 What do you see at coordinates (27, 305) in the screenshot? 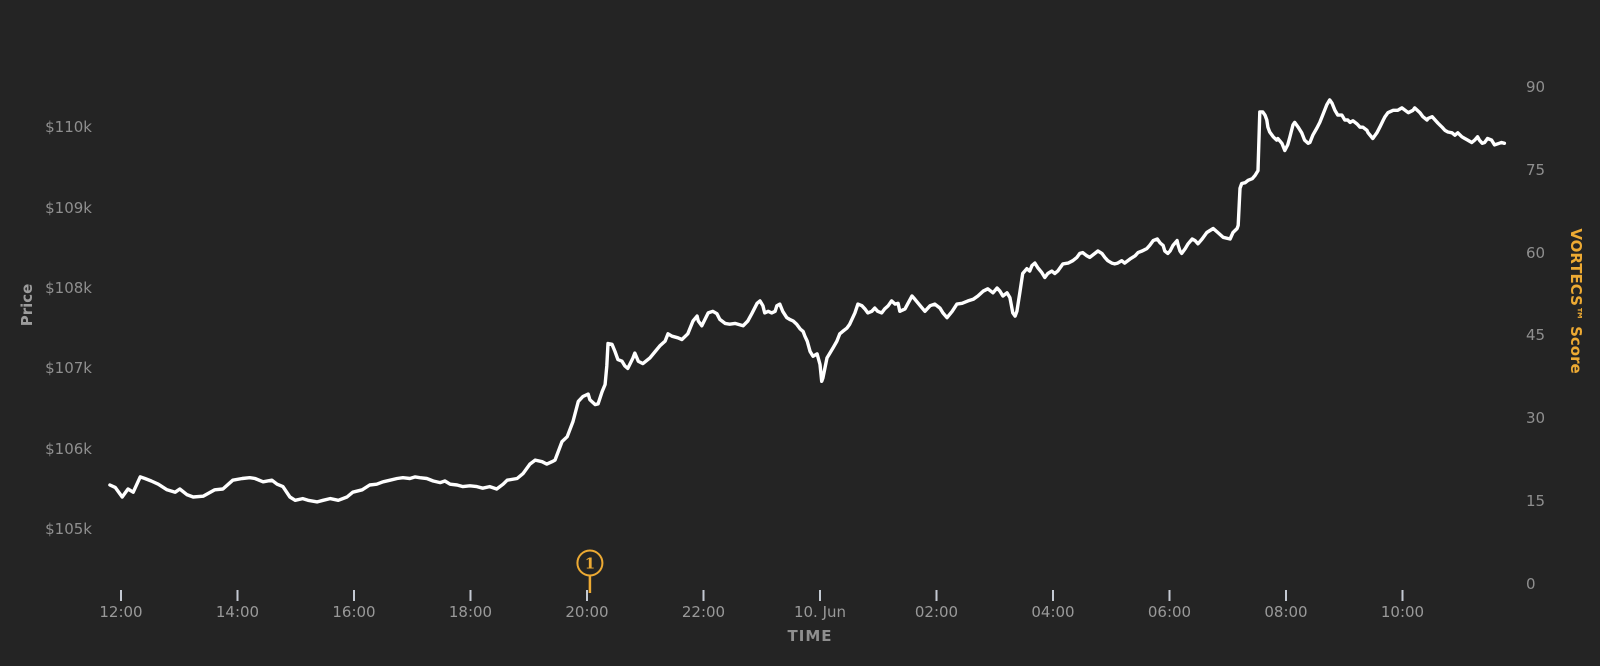
I see `left-axis-title: Price` at bounding box center [27, 305].